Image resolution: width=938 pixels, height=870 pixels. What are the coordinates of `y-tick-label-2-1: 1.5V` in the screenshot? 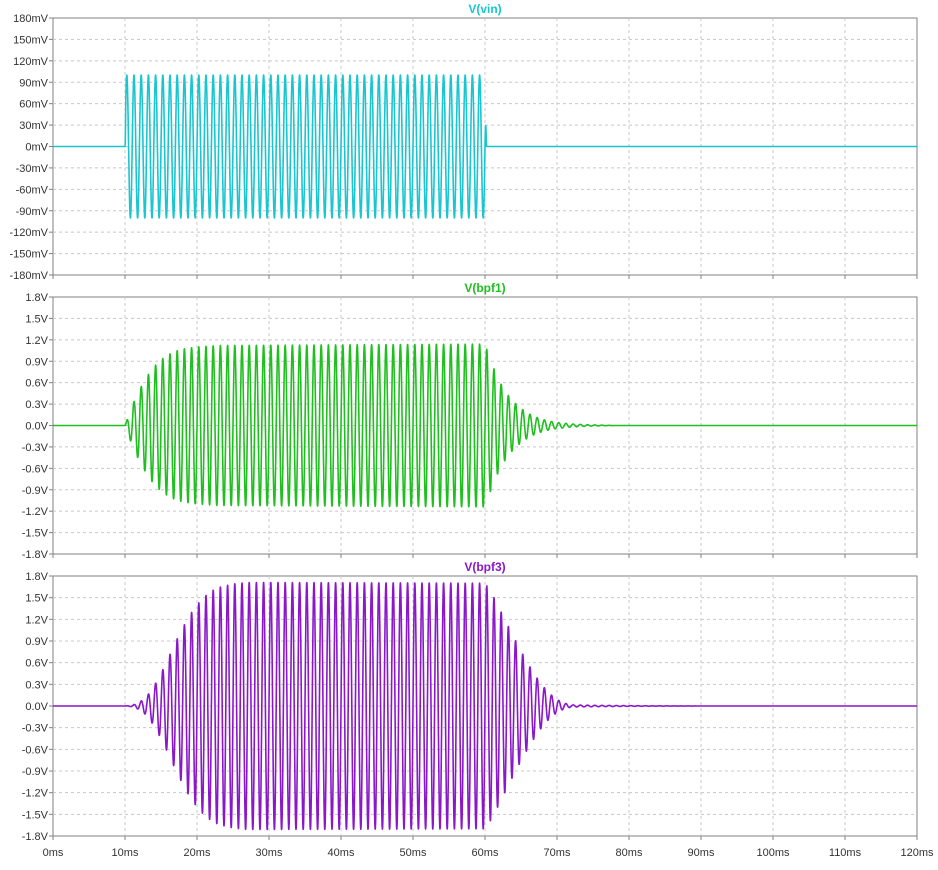 It's located at (36, 319).